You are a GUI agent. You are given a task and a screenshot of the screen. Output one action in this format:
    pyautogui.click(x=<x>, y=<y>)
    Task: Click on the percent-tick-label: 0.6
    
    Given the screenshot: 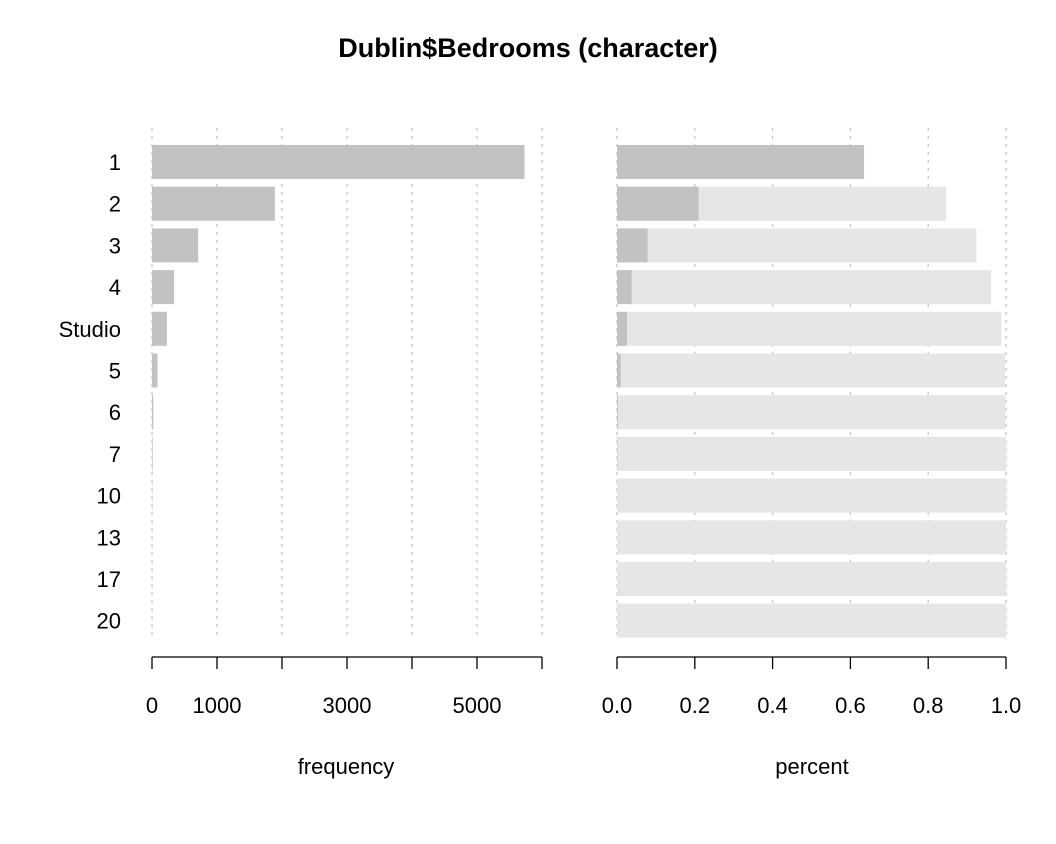 What is the action you would take?
    pyautogui.click(x=850, y=705)
    